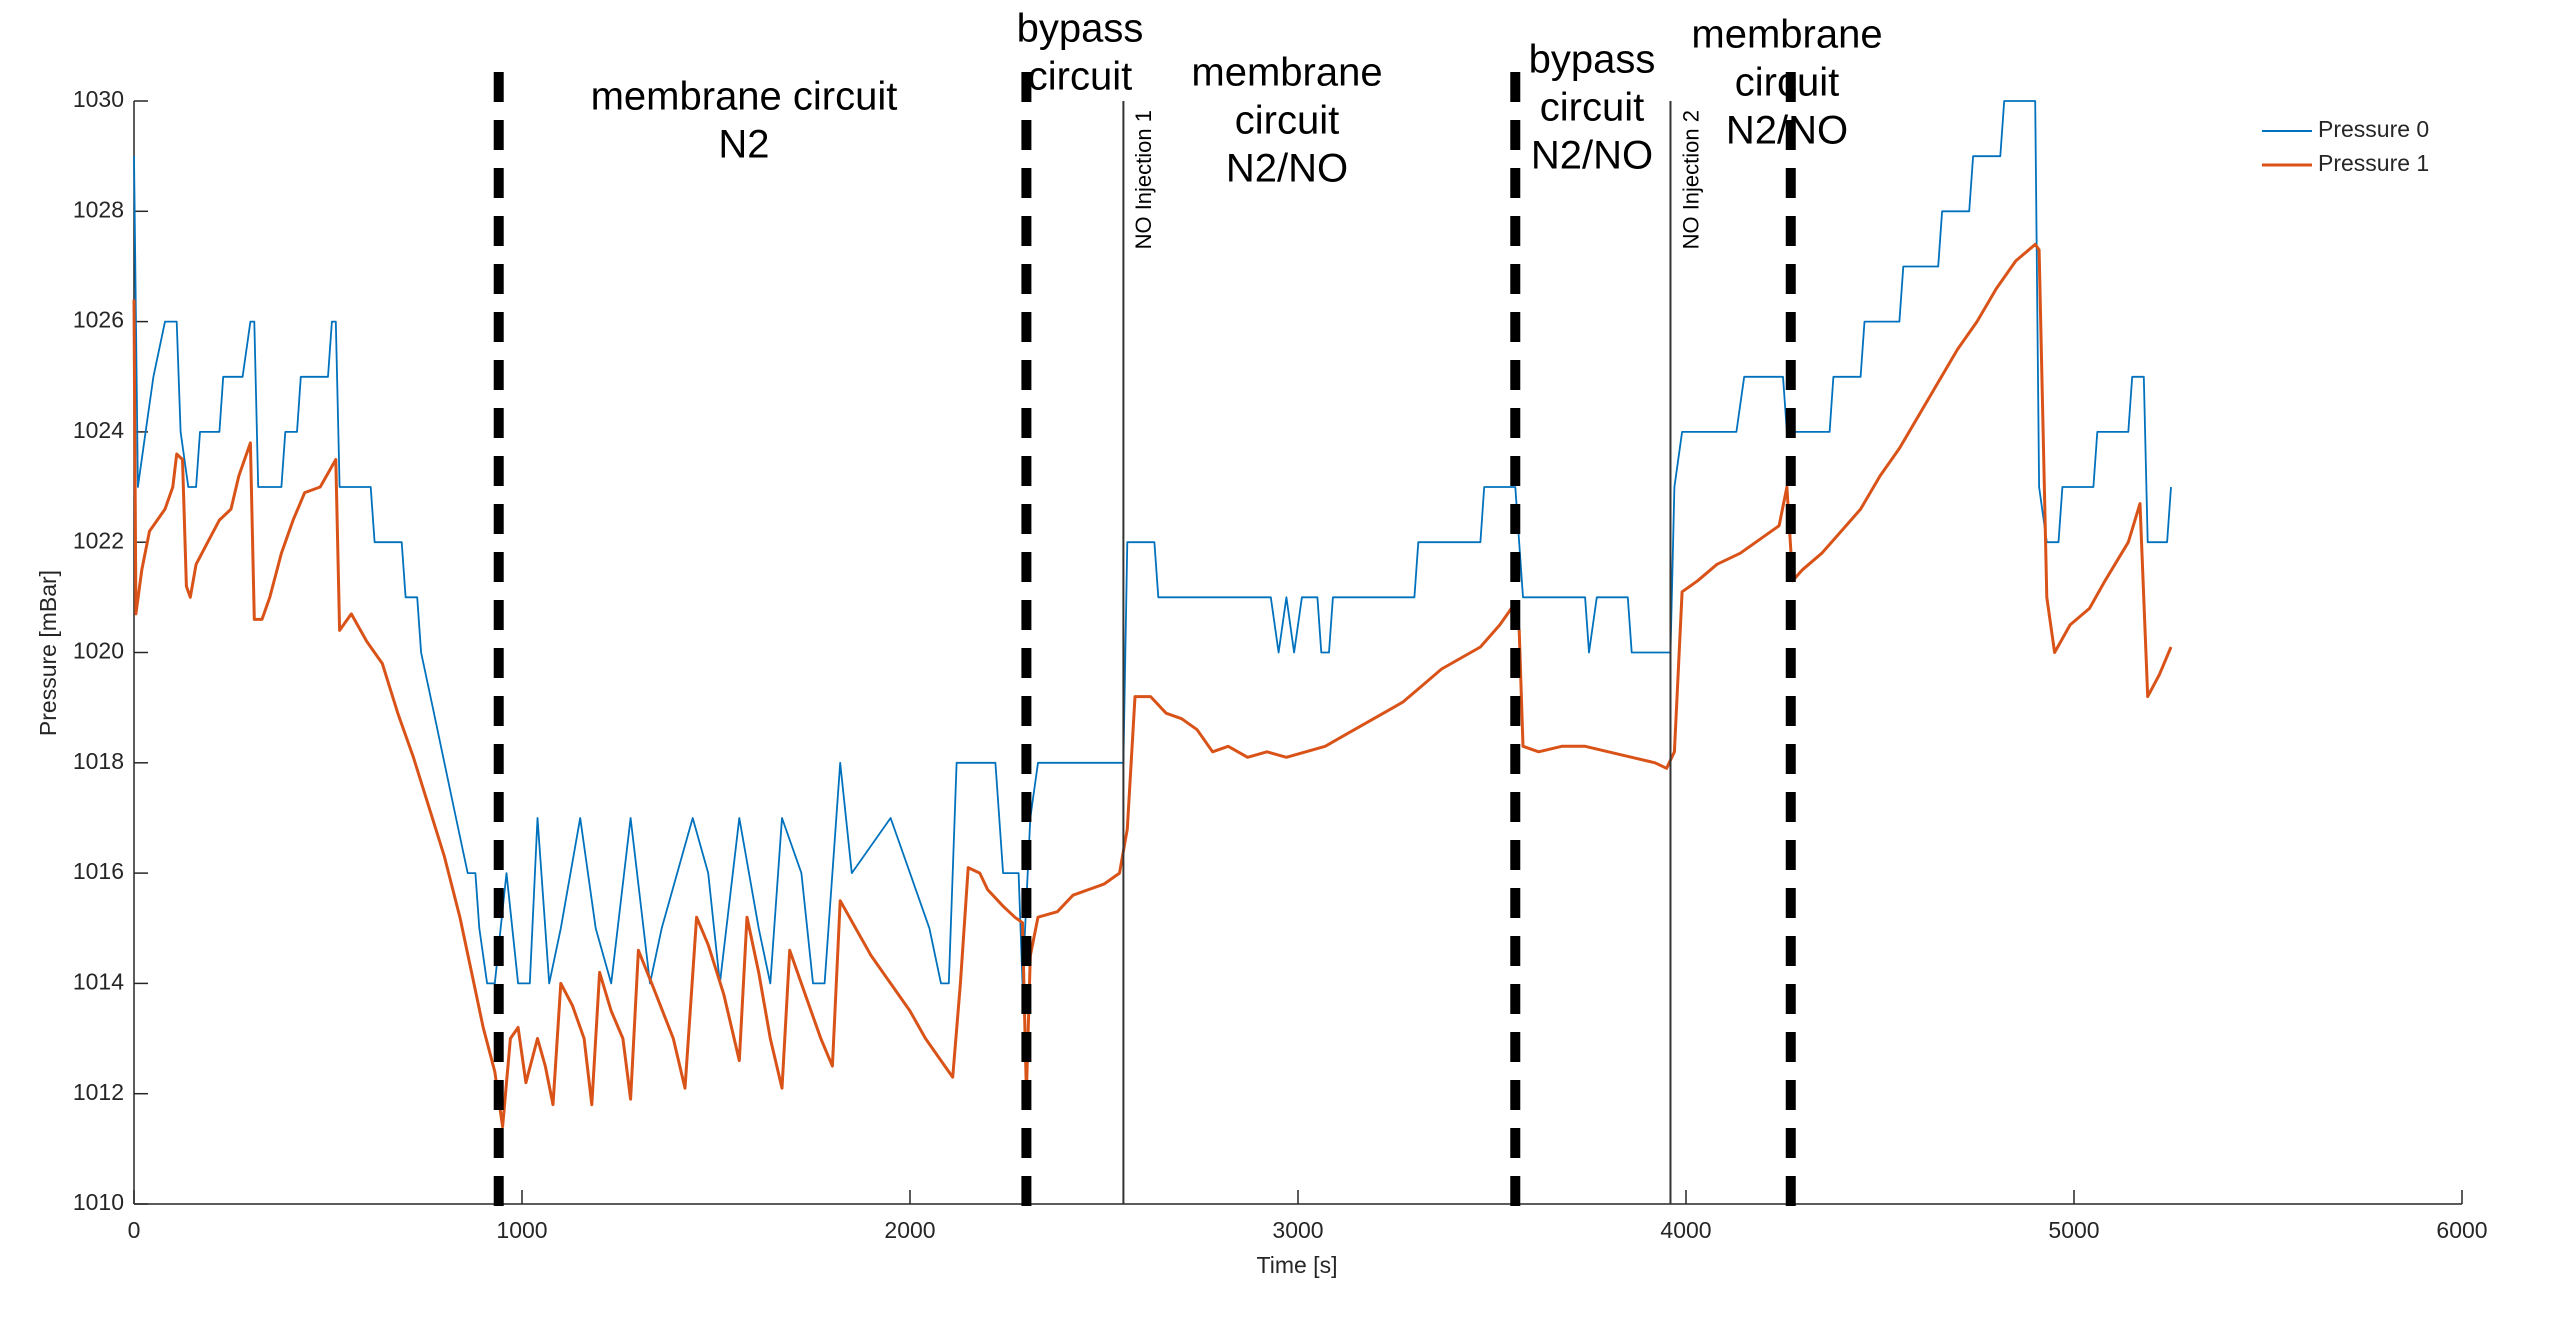  Describe the element at coordinates (98, 651) in the screenshot. I see `y-tick-label: 1020` at that location.